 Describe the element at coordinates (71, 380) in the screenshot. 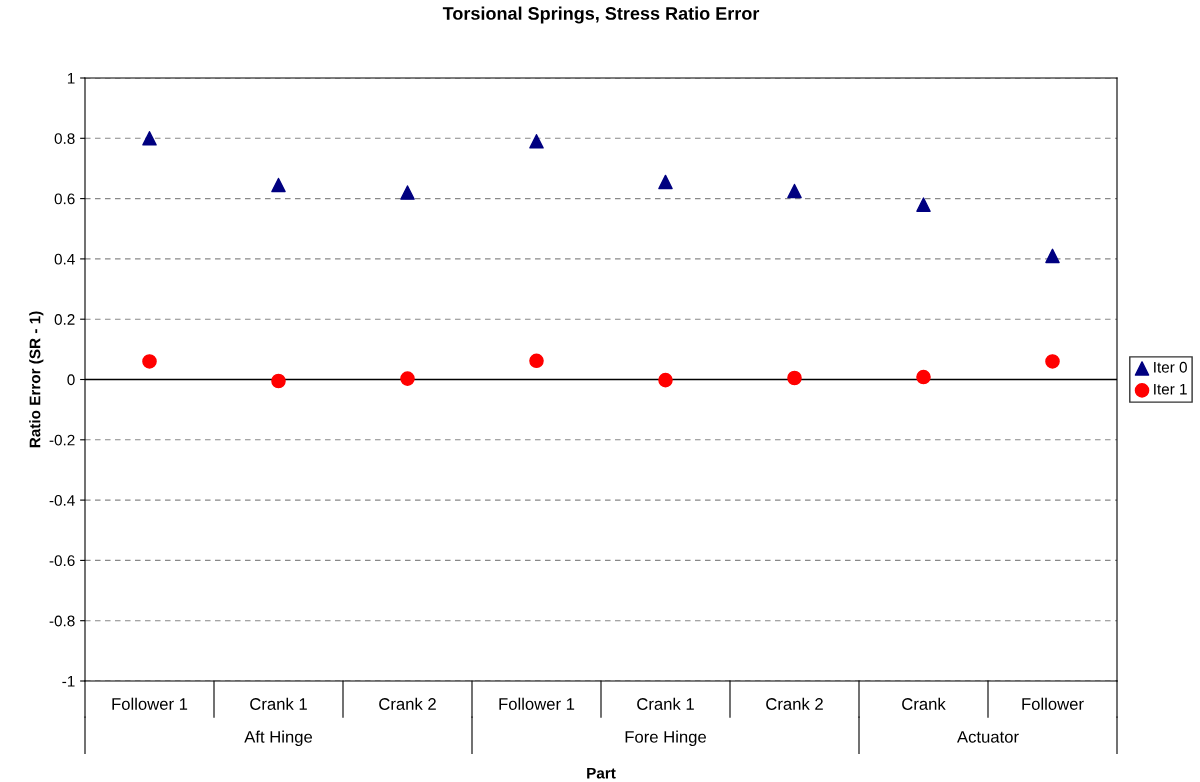

I see `y-tick-label: 0` at that location.